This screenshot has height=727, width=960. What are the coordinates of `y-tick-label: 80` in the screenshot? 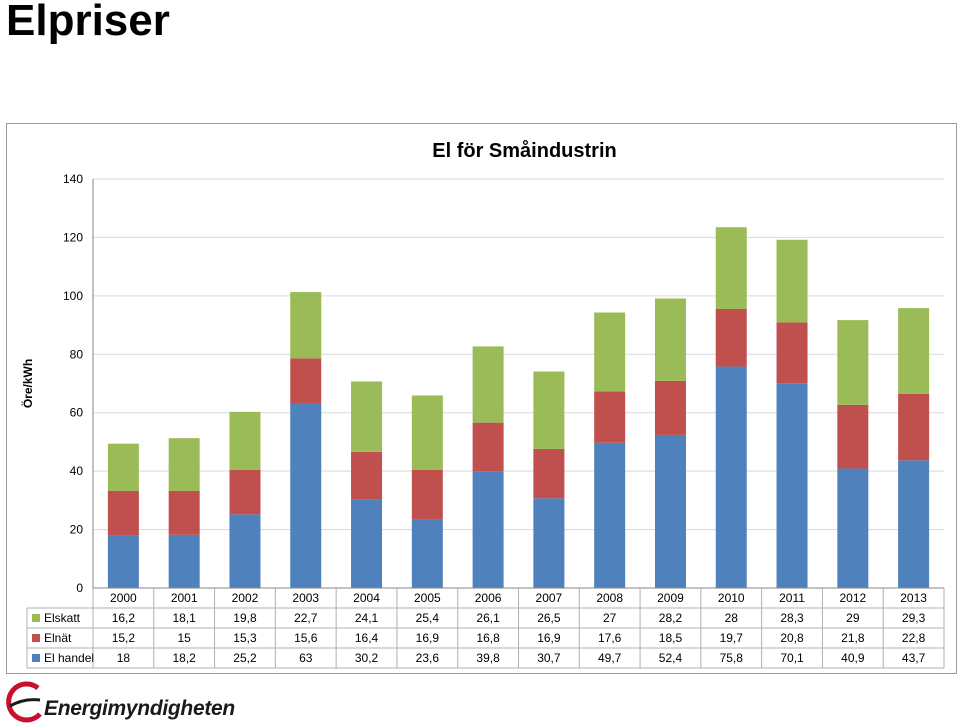 It's located at (77, 354).